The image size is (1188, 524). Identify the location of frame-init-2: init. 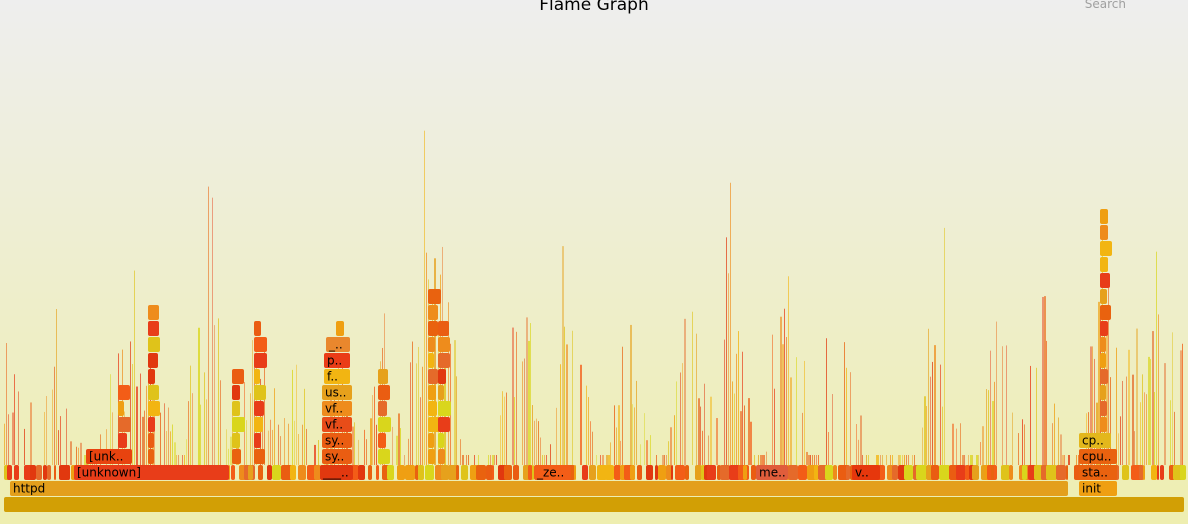
(1098, 488).